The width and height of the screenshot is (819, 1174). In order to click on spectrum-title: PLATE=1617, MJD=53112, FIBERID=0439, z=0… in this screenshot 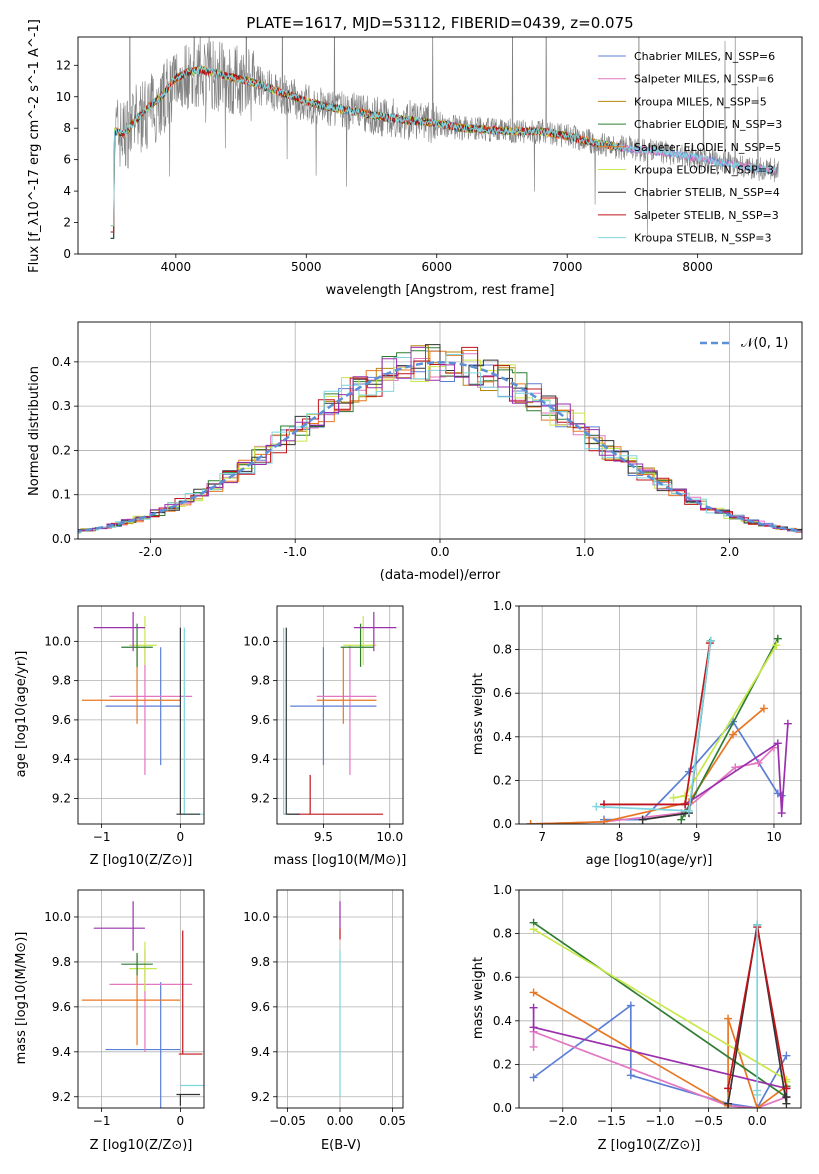, I will do `click(439, 23)`.